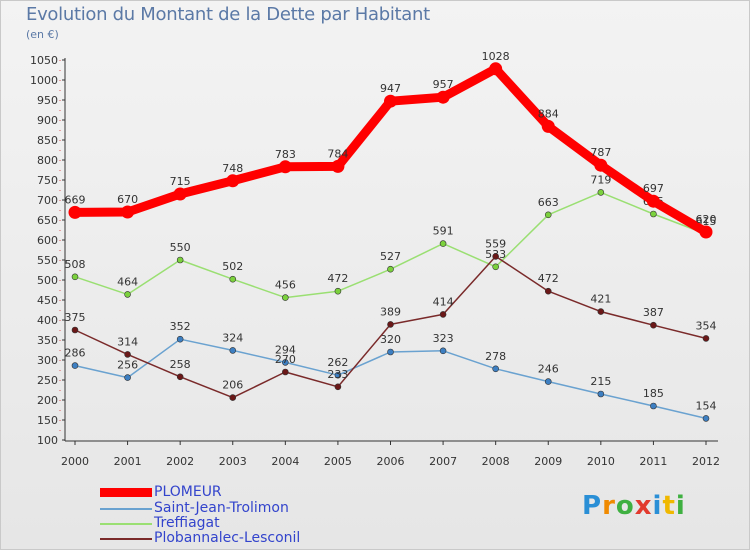 The width and height of the screenshot is (750, 550). What do you see at coordinates (390, 256) in the screenshot?
I see `data-label-treffiagat: 527` at bounding box center [390, 256].